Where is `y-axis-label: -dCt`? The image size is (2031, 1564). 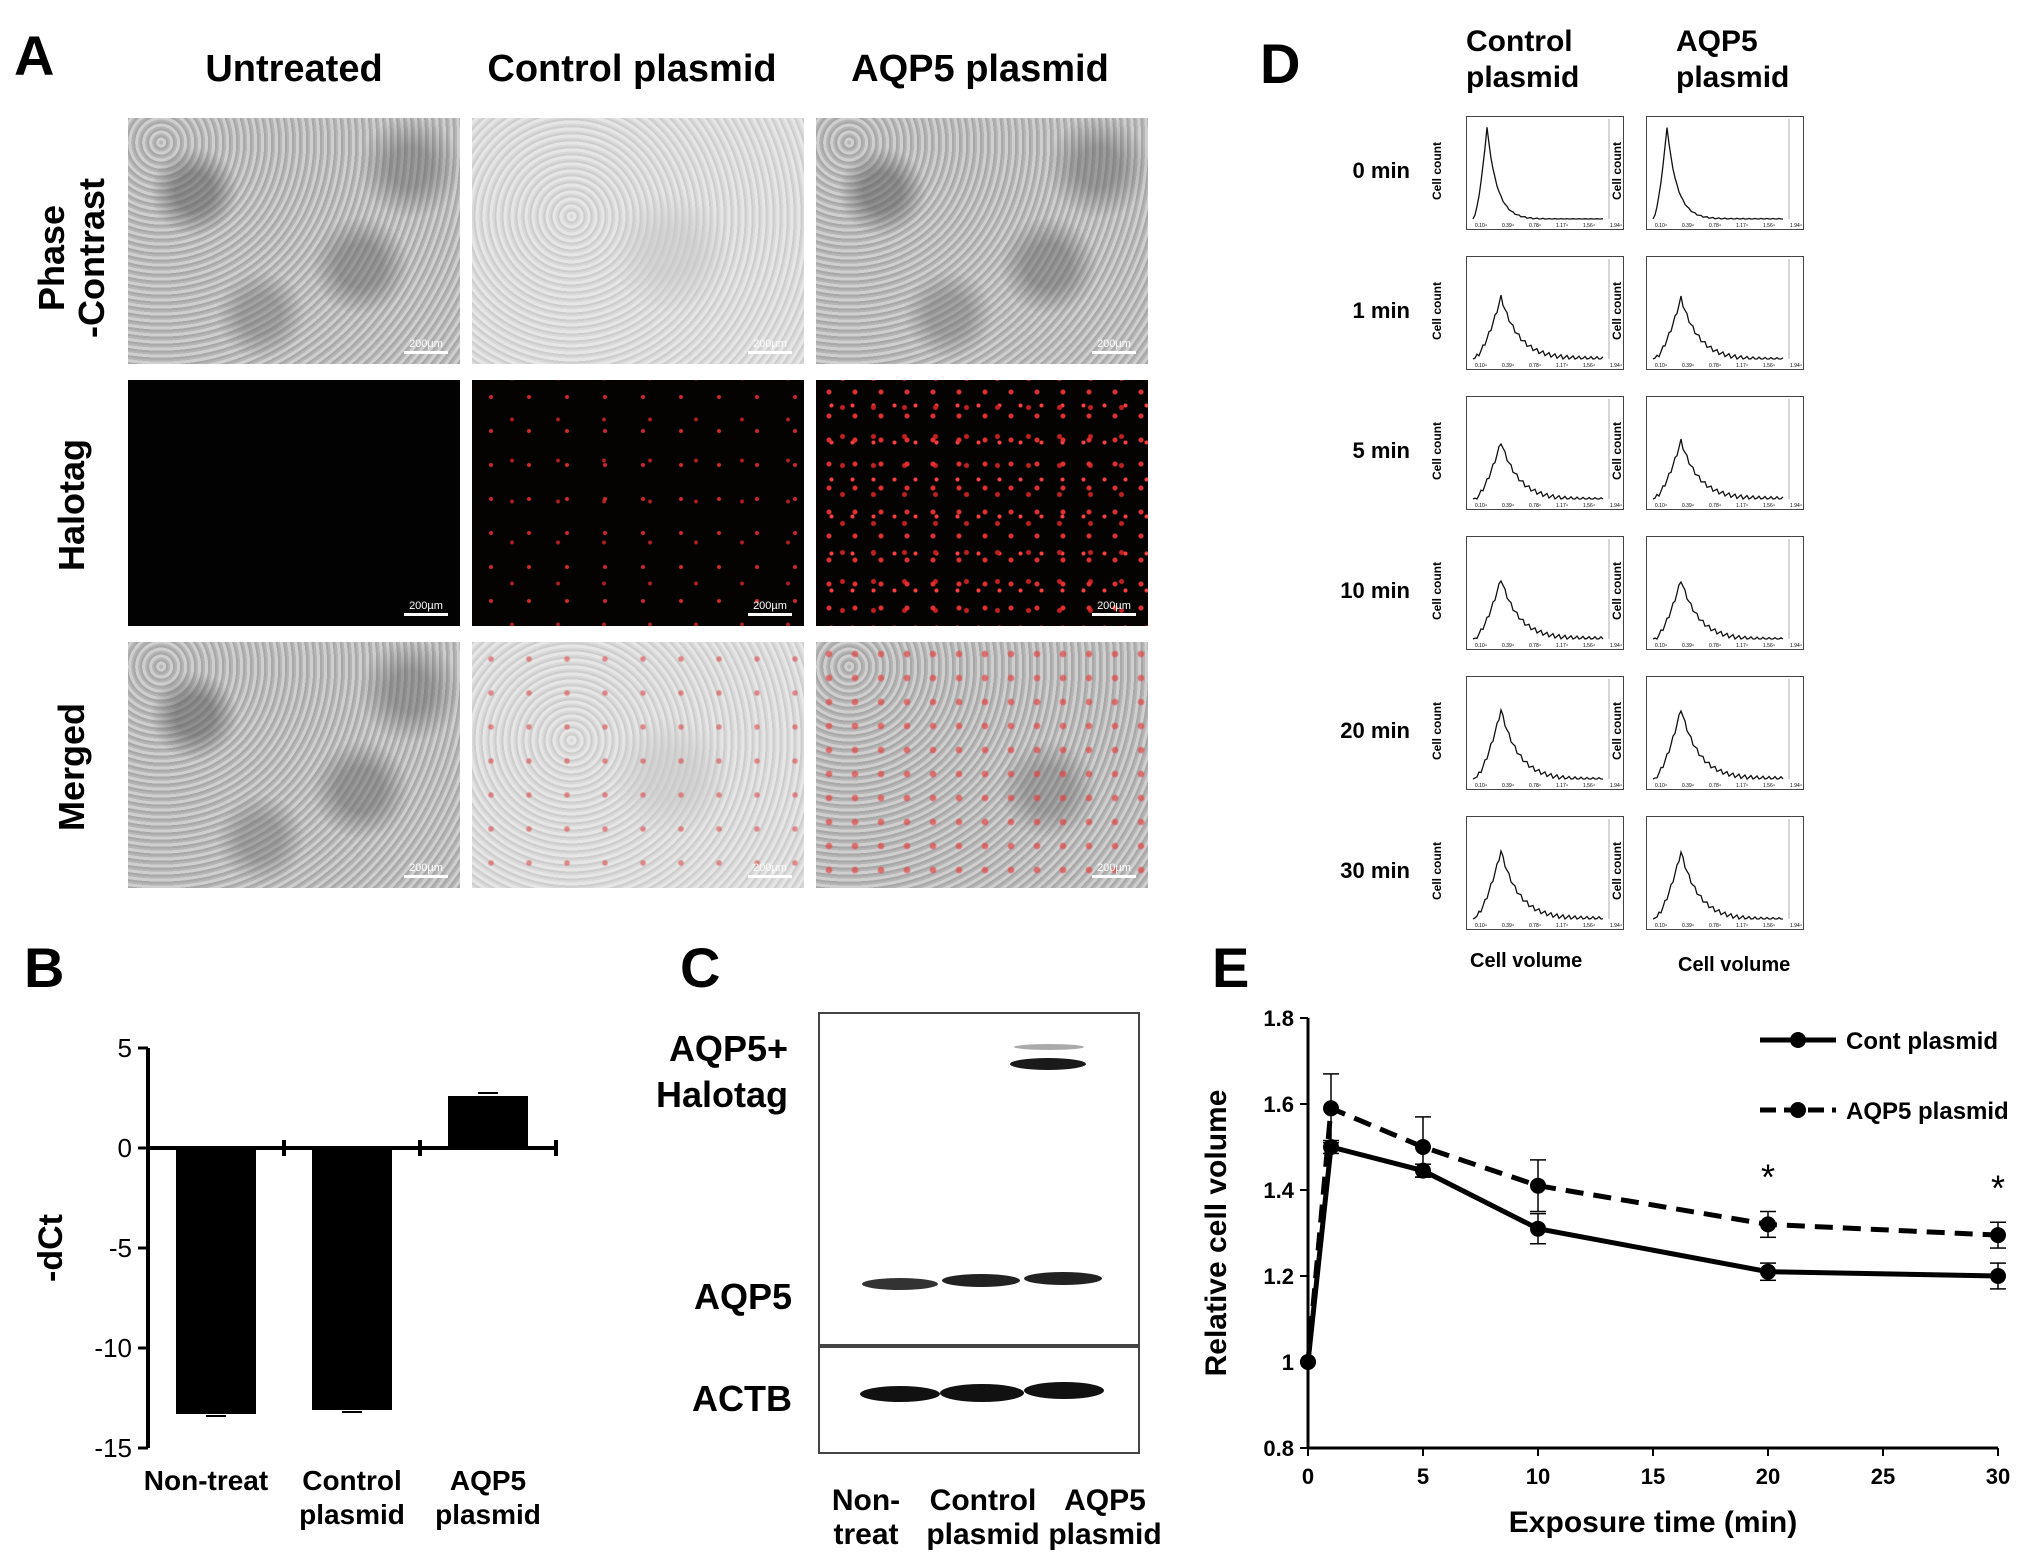 y-axis-label: -dCt is located at coordinates (51, 1248).